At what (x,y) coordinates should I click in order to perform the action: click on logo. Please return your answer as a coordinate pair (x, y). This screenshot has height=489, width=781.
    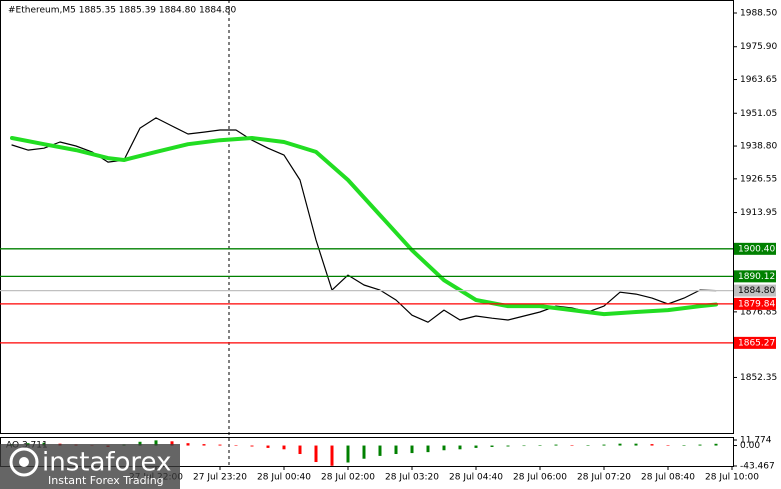
    Looking at the image, I should click on (24, 462).